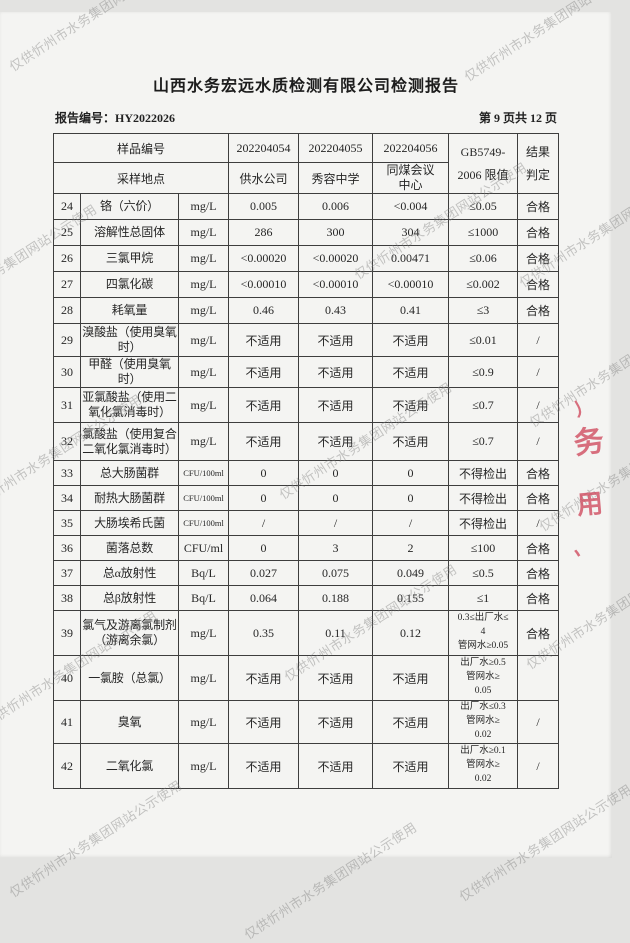 This screenshot has height=943, width=630. What do you see at coordinates (306, 405) in the screenshot?
I see `table-row: 31 亚氯酸盐（使用二氧化氯消毒时） mg/L 不适用 不适用 不适用 ≤0.7/` at bounding box center [306, 405].